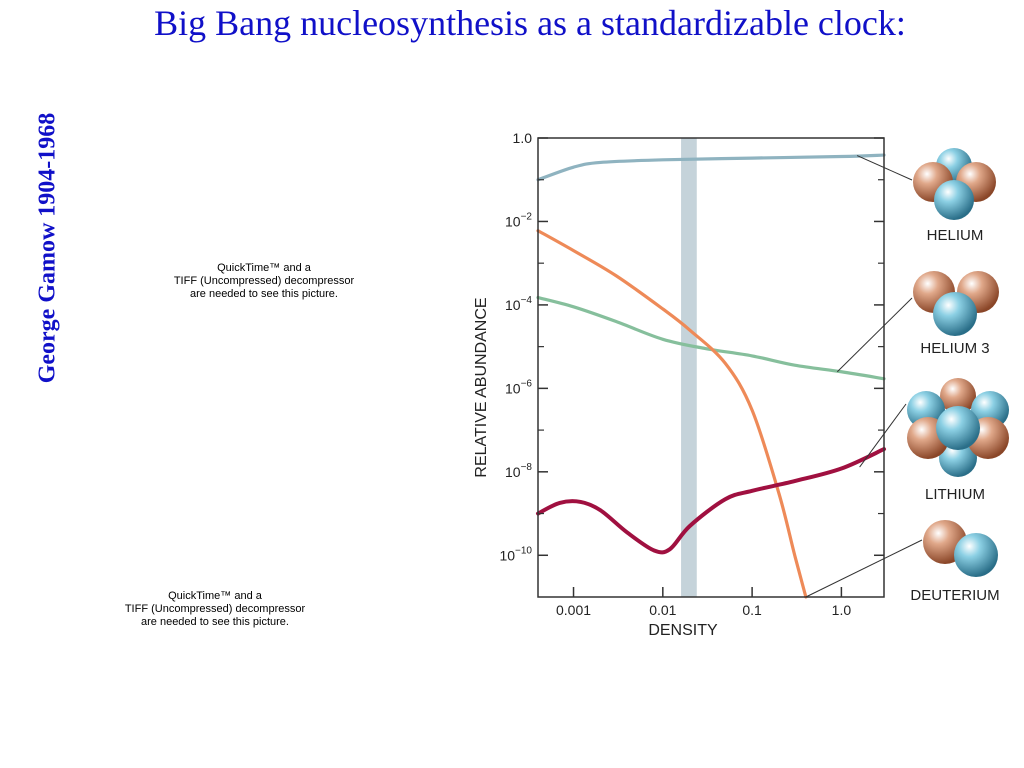 This screenshot has width=1024, height=768. What do you see at coordinates (518, 220) in the screenshot?
I see `y-tick-label: 10⁻²` at bounding box center [518, 220].